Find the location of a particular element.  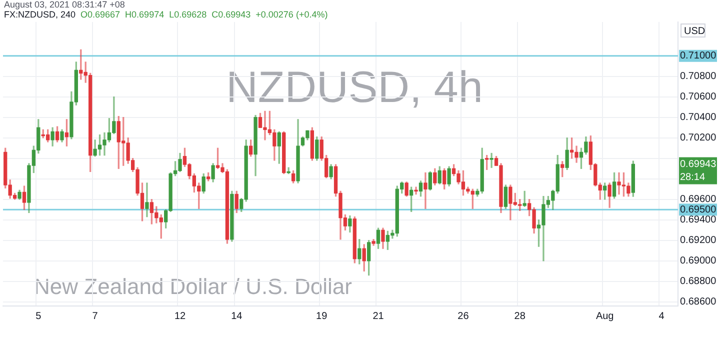

x-tick-label: 12 is located at coordinates (180, 316).